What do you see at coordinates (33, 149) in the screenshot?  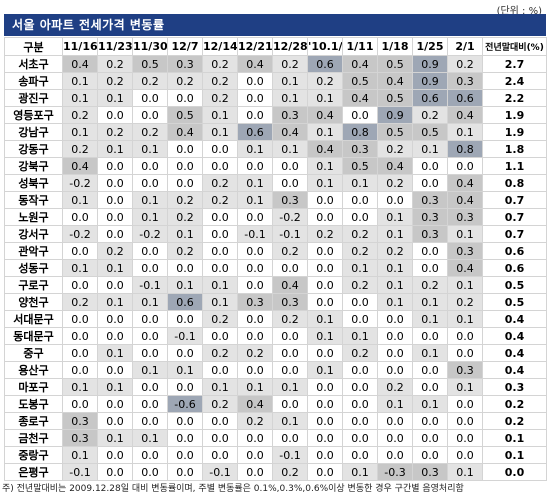 I see `district-name: 강동구` at bounding box center [33, 149].